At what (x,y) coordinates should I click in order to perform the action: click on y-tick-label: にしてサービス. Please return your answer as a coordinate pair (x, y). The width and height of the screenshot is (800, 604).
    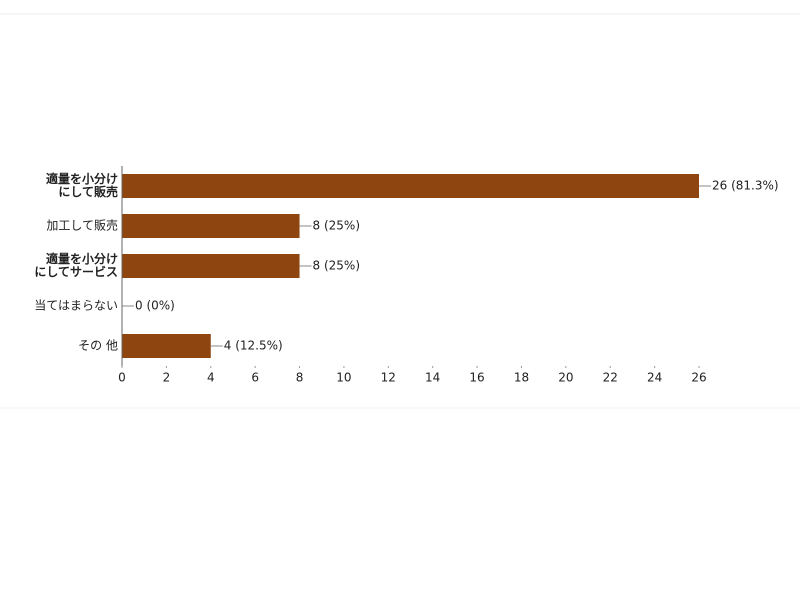
    Looking at the image, I should click on (76, 271).